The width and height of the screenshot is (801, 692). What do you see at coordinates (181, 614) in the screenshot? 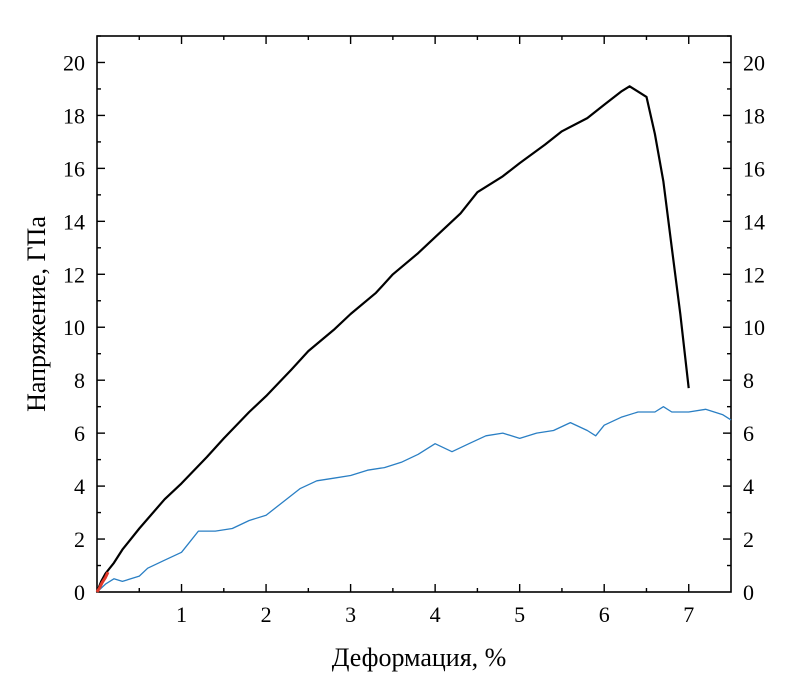
I see `x-tick-label: 1` at bounding box center [181, 614].